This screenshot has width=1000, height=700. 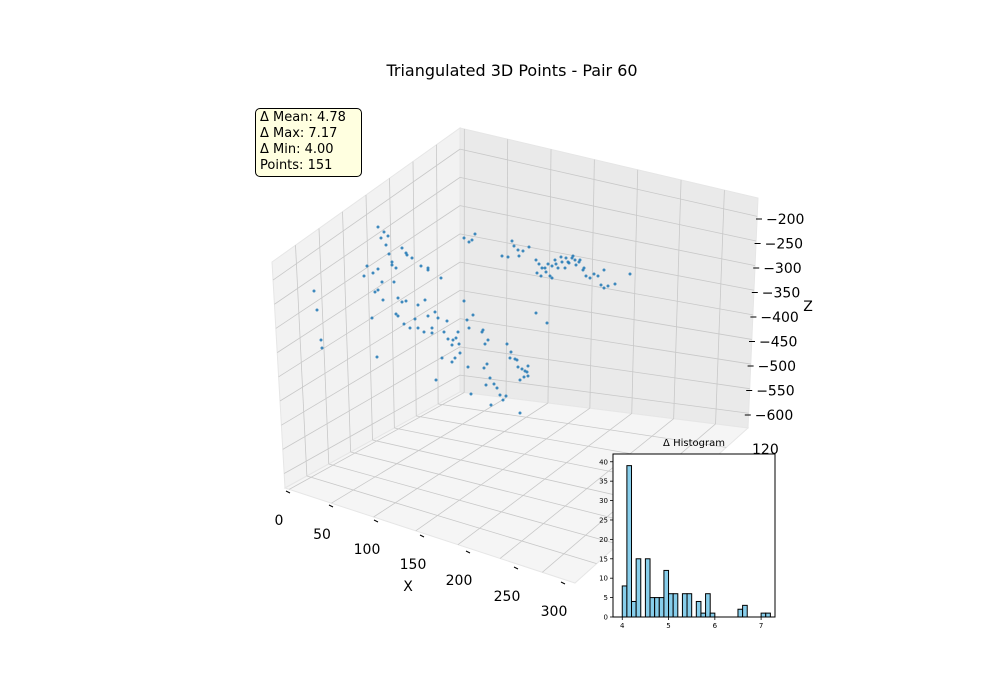 I want to click on stat-max: Δ Max: 7.17, so click(x=299, y=133).